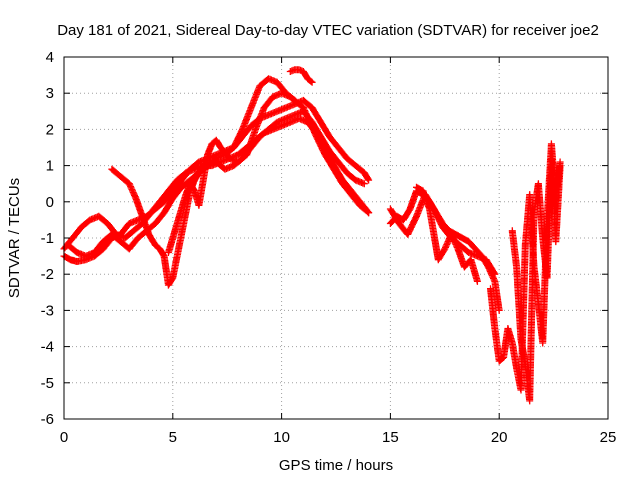 This screenshot has width=640, height=480. Describe the element at coordinates (390, 437) in the screenshot. I see `x-tick-label: 15` at that location.